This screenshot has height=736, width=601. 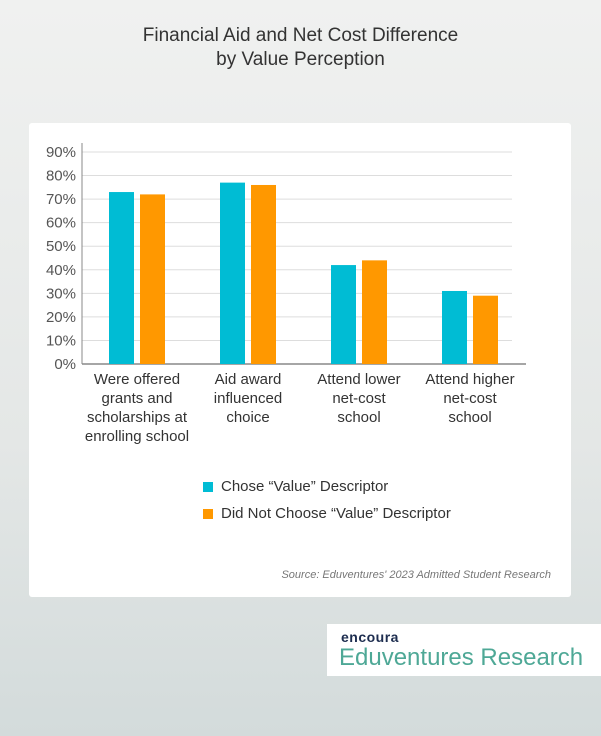 I want to click on x-category-label: choice, so click(x=247, y=417).